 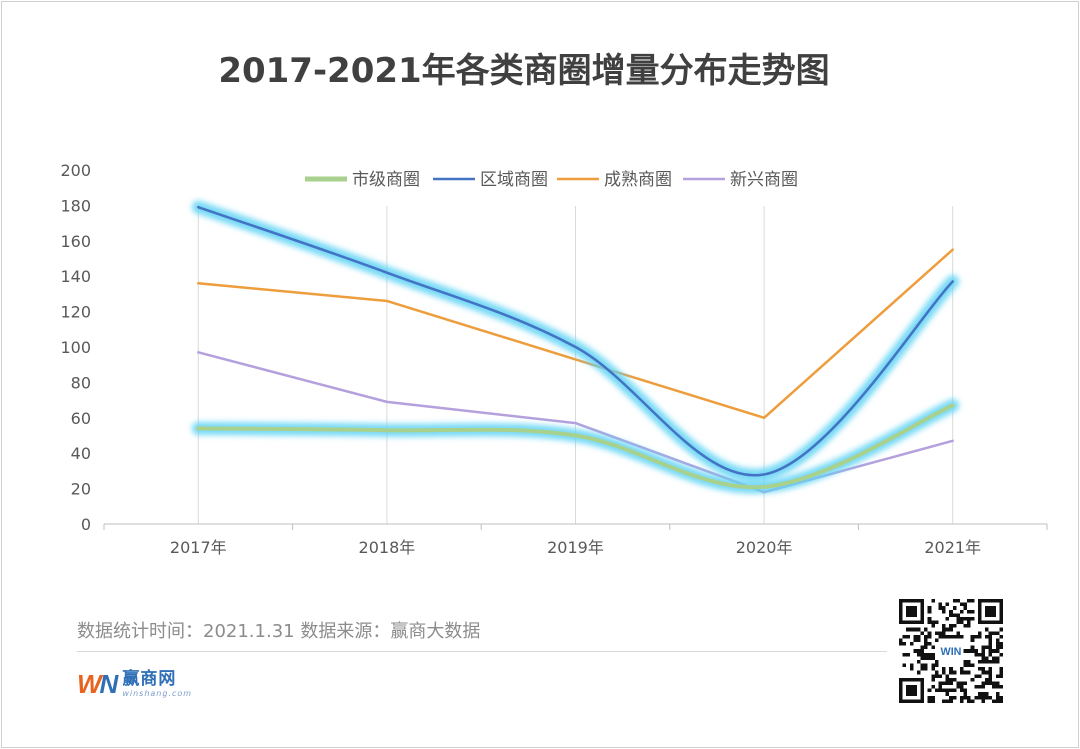 What do you see at coordinates (157, 693) in the screenshot?
I see `logo-domain: winshang.com` at bounding box center [157, 693].